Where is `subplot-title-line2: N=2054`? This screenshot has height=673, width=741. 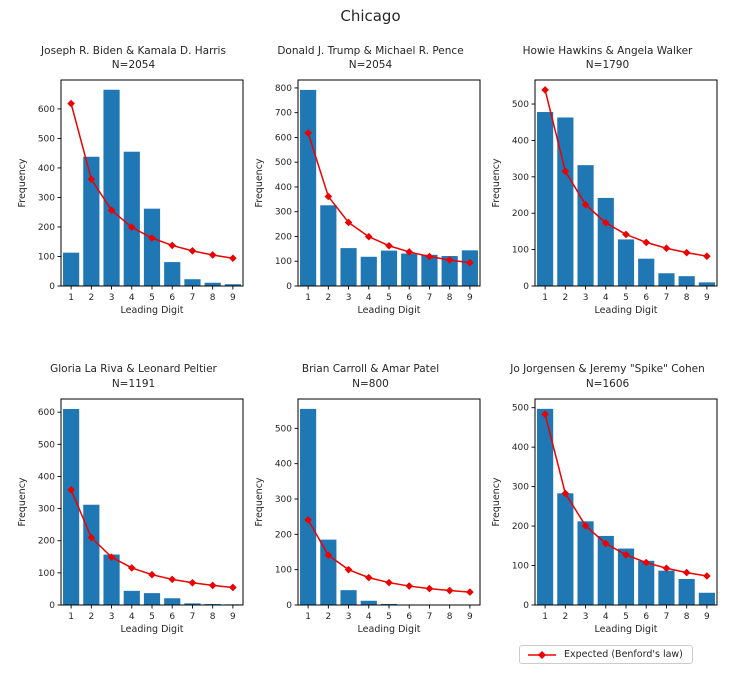
subplot-title-line2: N=2054 is located at coordinates (370, 65).